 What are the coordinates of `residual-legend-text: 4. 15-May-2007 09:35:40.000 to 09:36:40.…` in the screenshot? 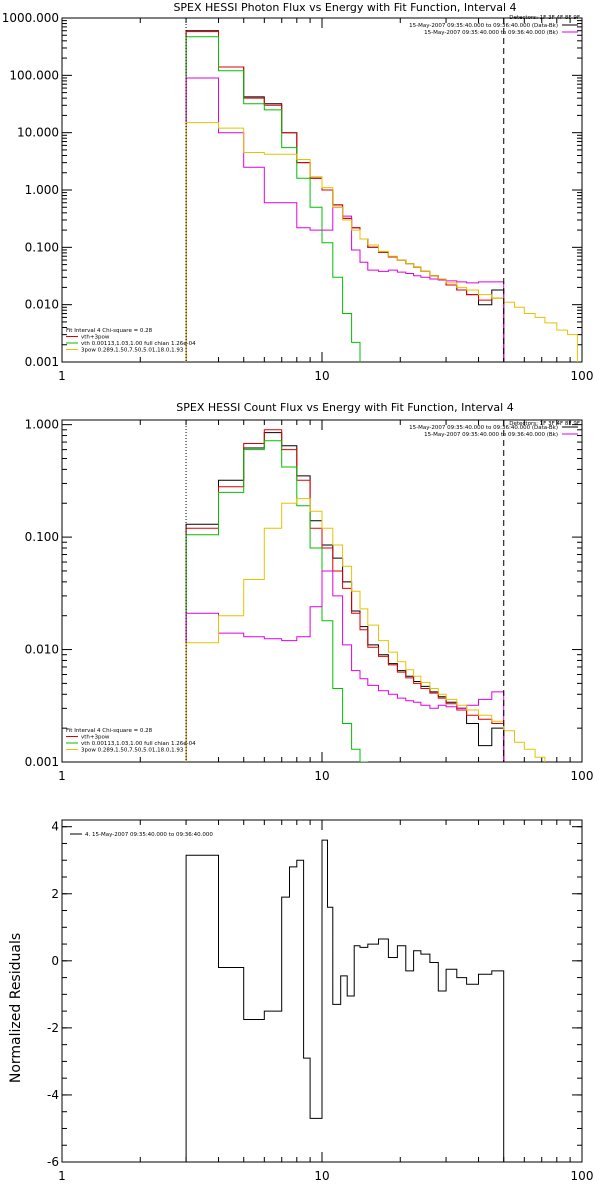 It's located at (149, 835).